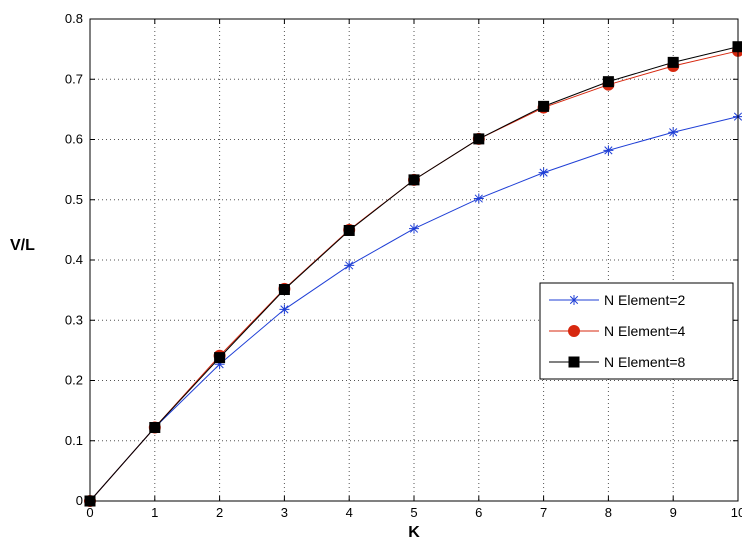 This screenshot has height=542, width=742. Describe the element at coordinates (74, 259) in the screenshot. I see `y-tick-label: 0.4` at that location.